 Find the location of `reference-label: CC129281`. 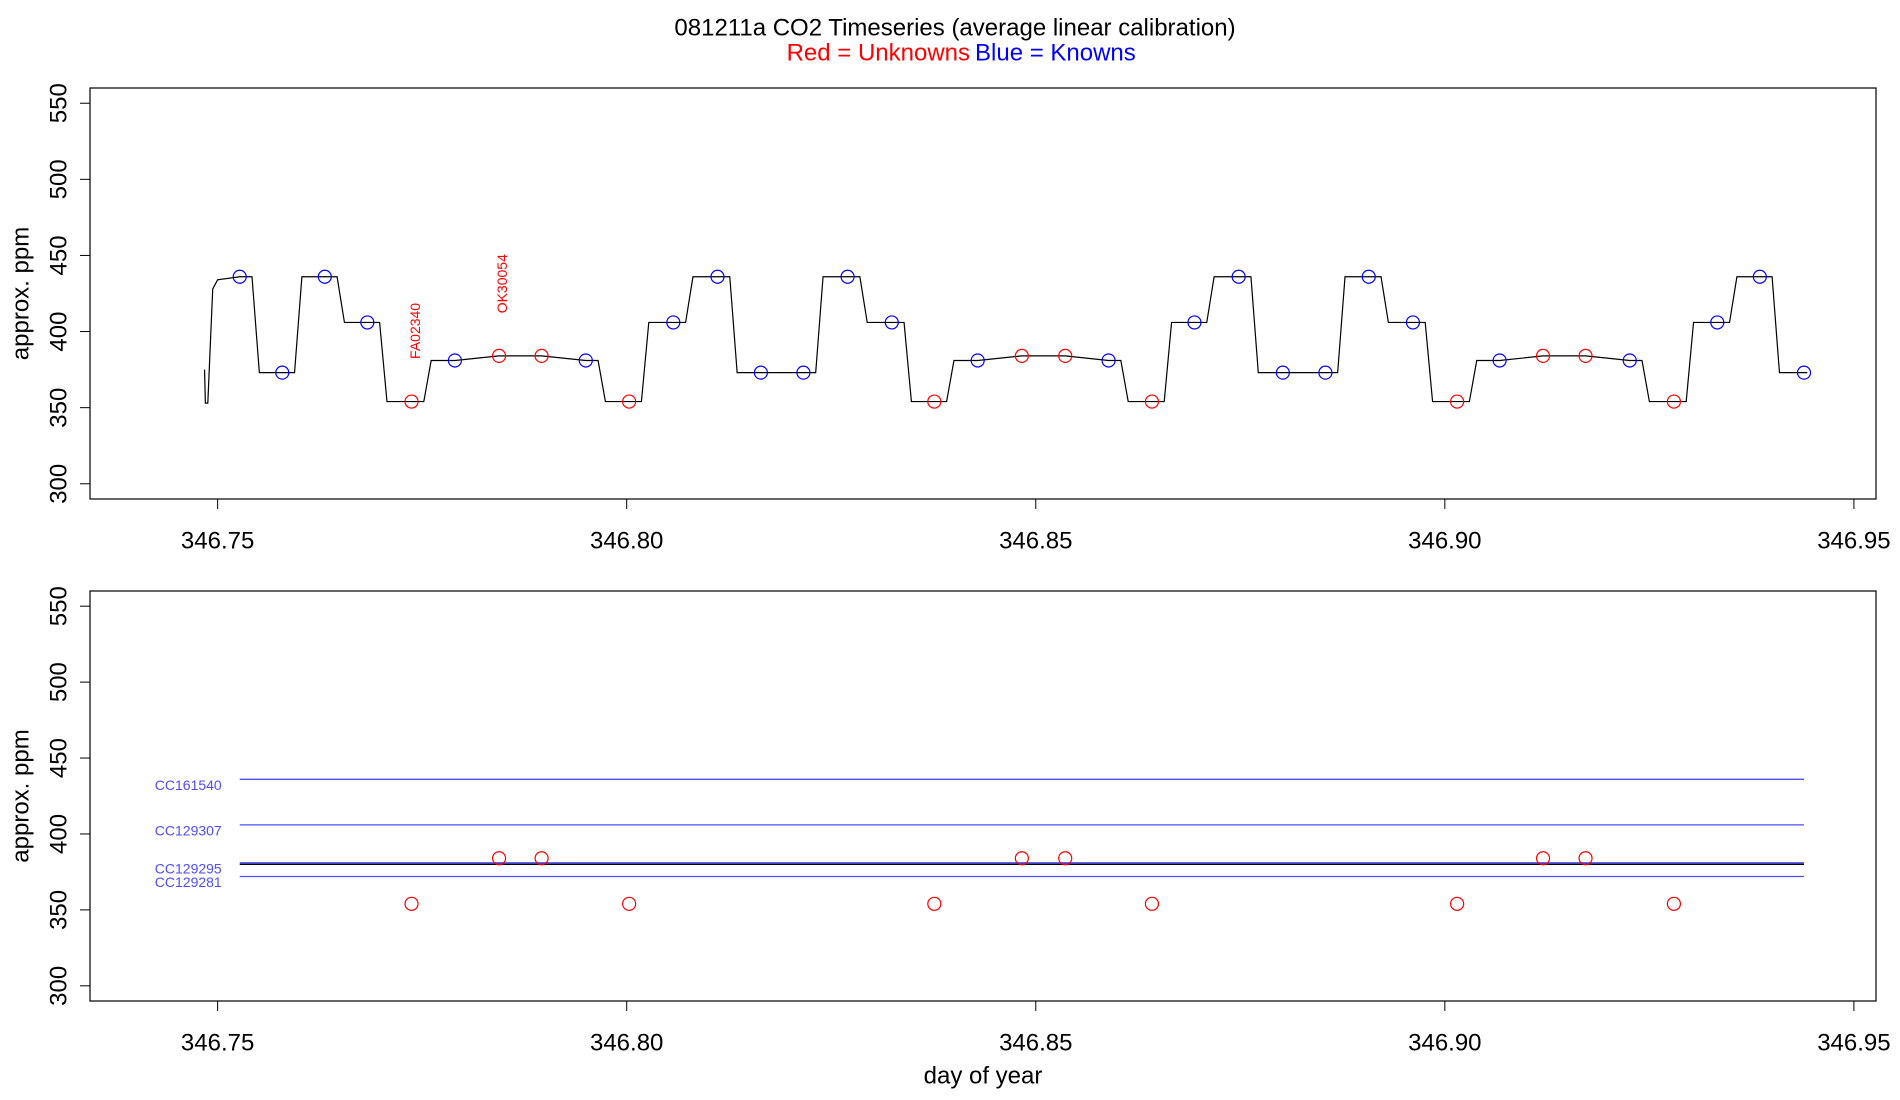

reference-label: CC129281 is located at coordinates (188, 882).